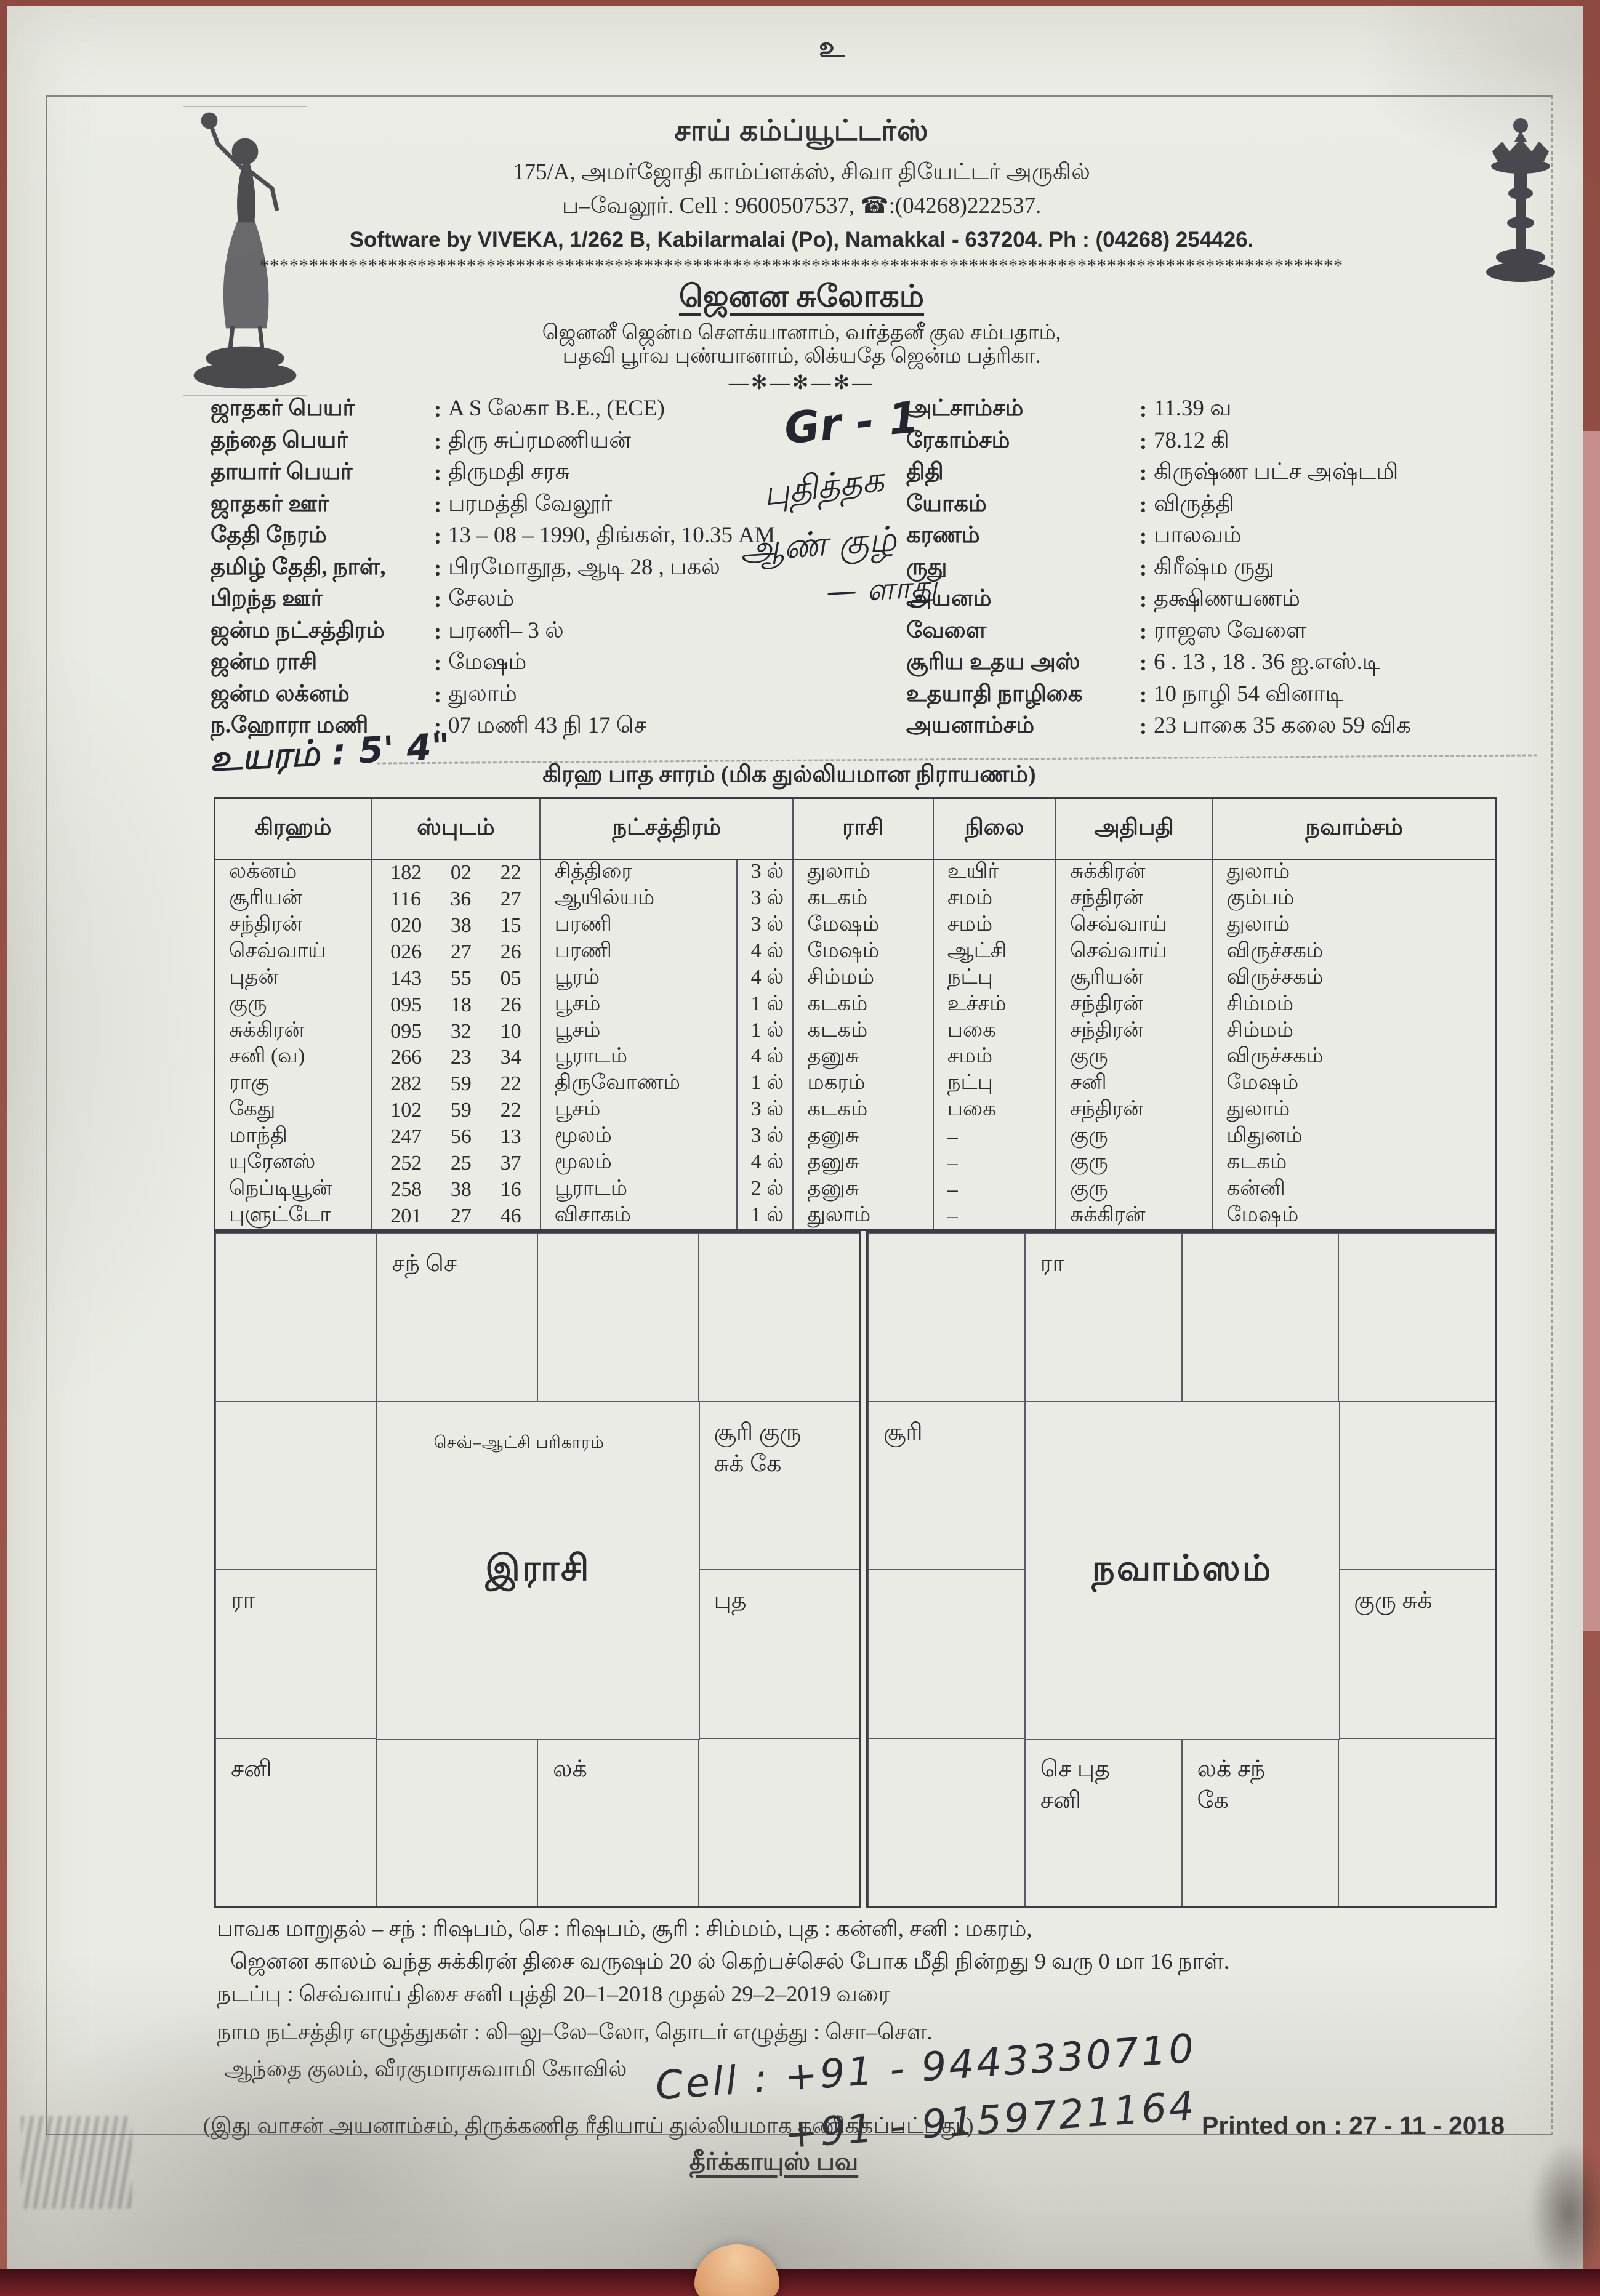  I want to click on deity-statue-icon, so click(245, 250).